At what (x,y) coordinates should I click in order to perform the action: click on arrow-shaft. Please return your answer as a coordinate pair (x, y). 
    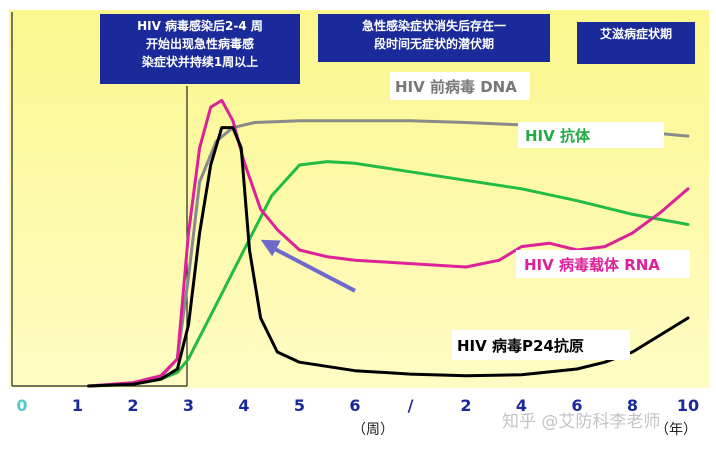
    Looking at the image, I should click on (312, 269).